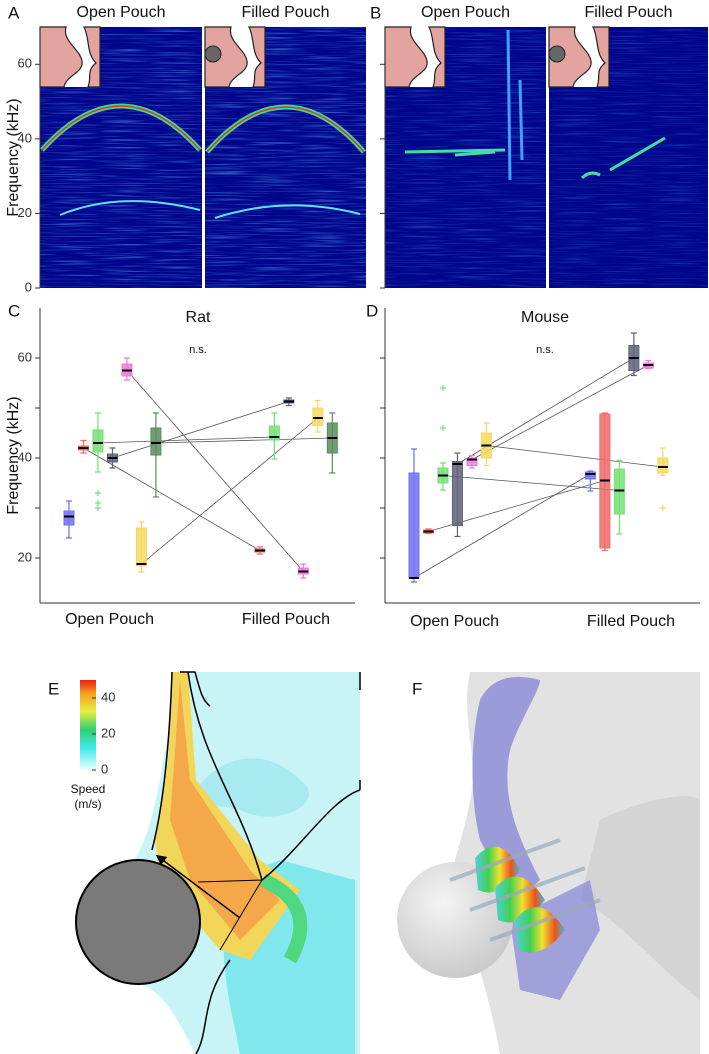 Image resolution: width=709 pixels, height=1054 pixels. What do you see at coordinates (108, 732) in the screenshot?
I see `colorbar-tick-label: 20` at bounding box center [108, 732].